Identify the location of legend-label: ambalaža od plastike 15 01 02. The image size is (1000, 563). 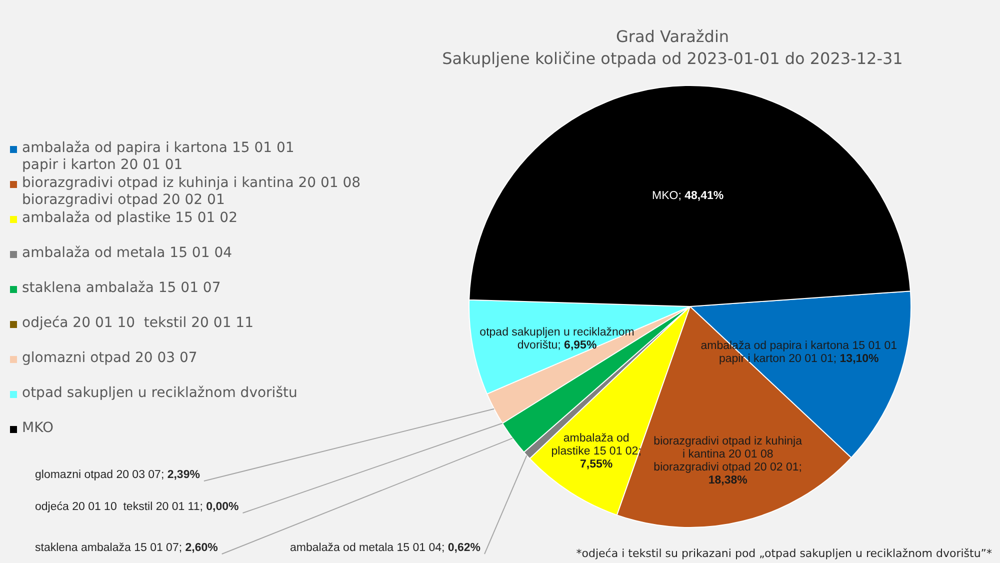
(130, 218).